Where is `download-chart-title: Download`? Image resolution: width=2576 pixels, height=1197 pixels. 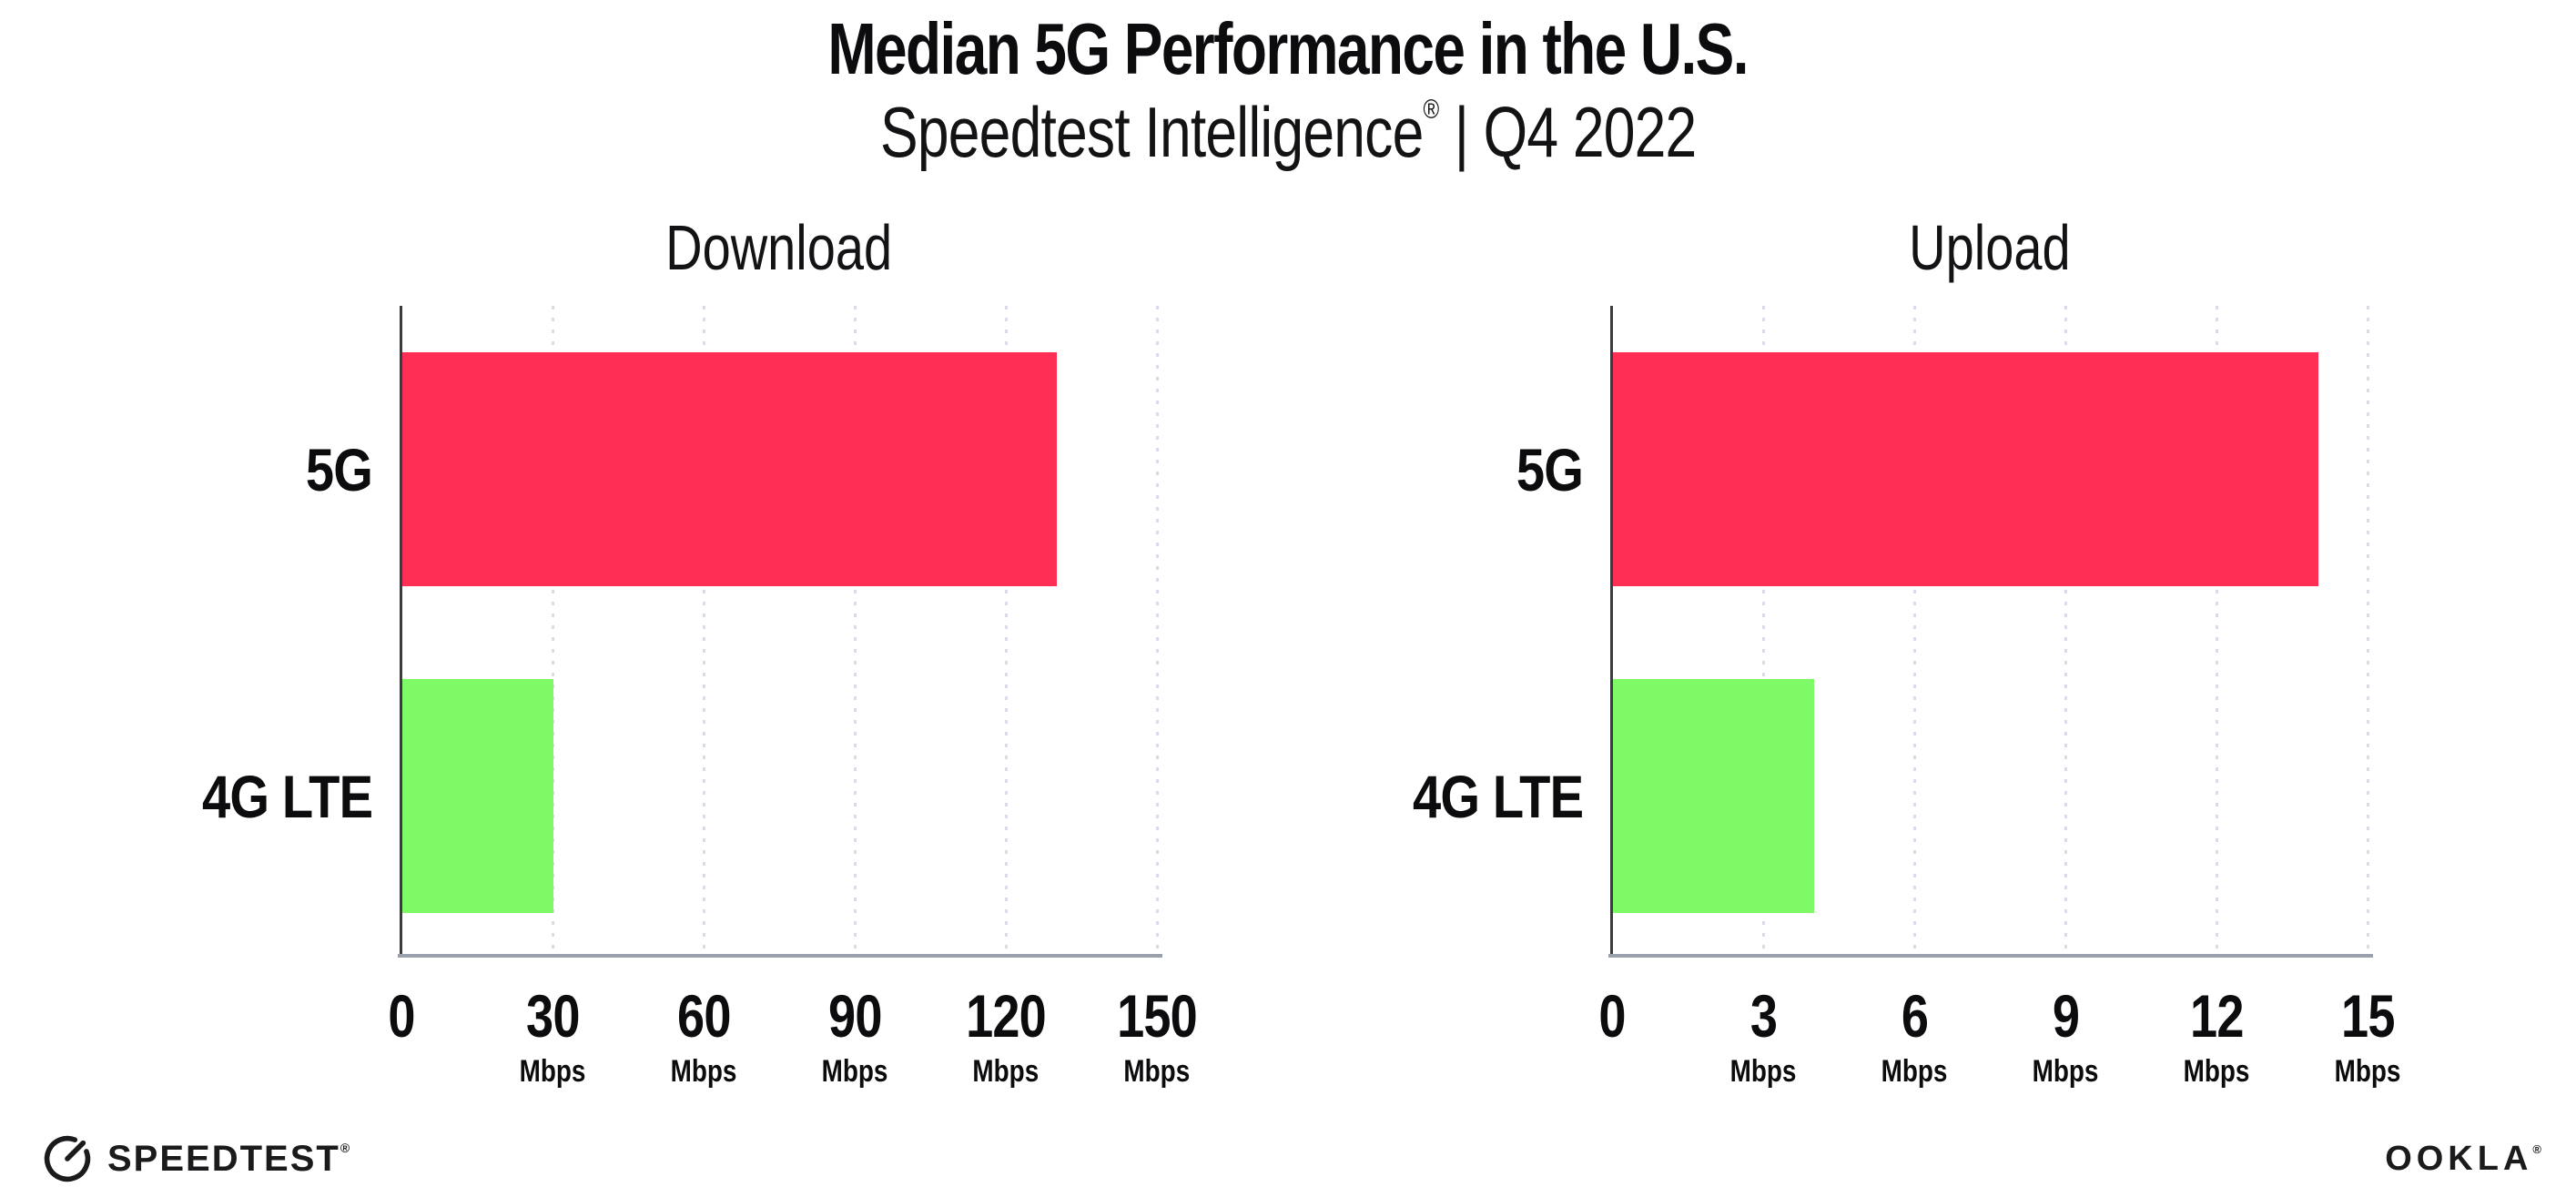 download-chart-title: Download is located at coordinates (779, 247).